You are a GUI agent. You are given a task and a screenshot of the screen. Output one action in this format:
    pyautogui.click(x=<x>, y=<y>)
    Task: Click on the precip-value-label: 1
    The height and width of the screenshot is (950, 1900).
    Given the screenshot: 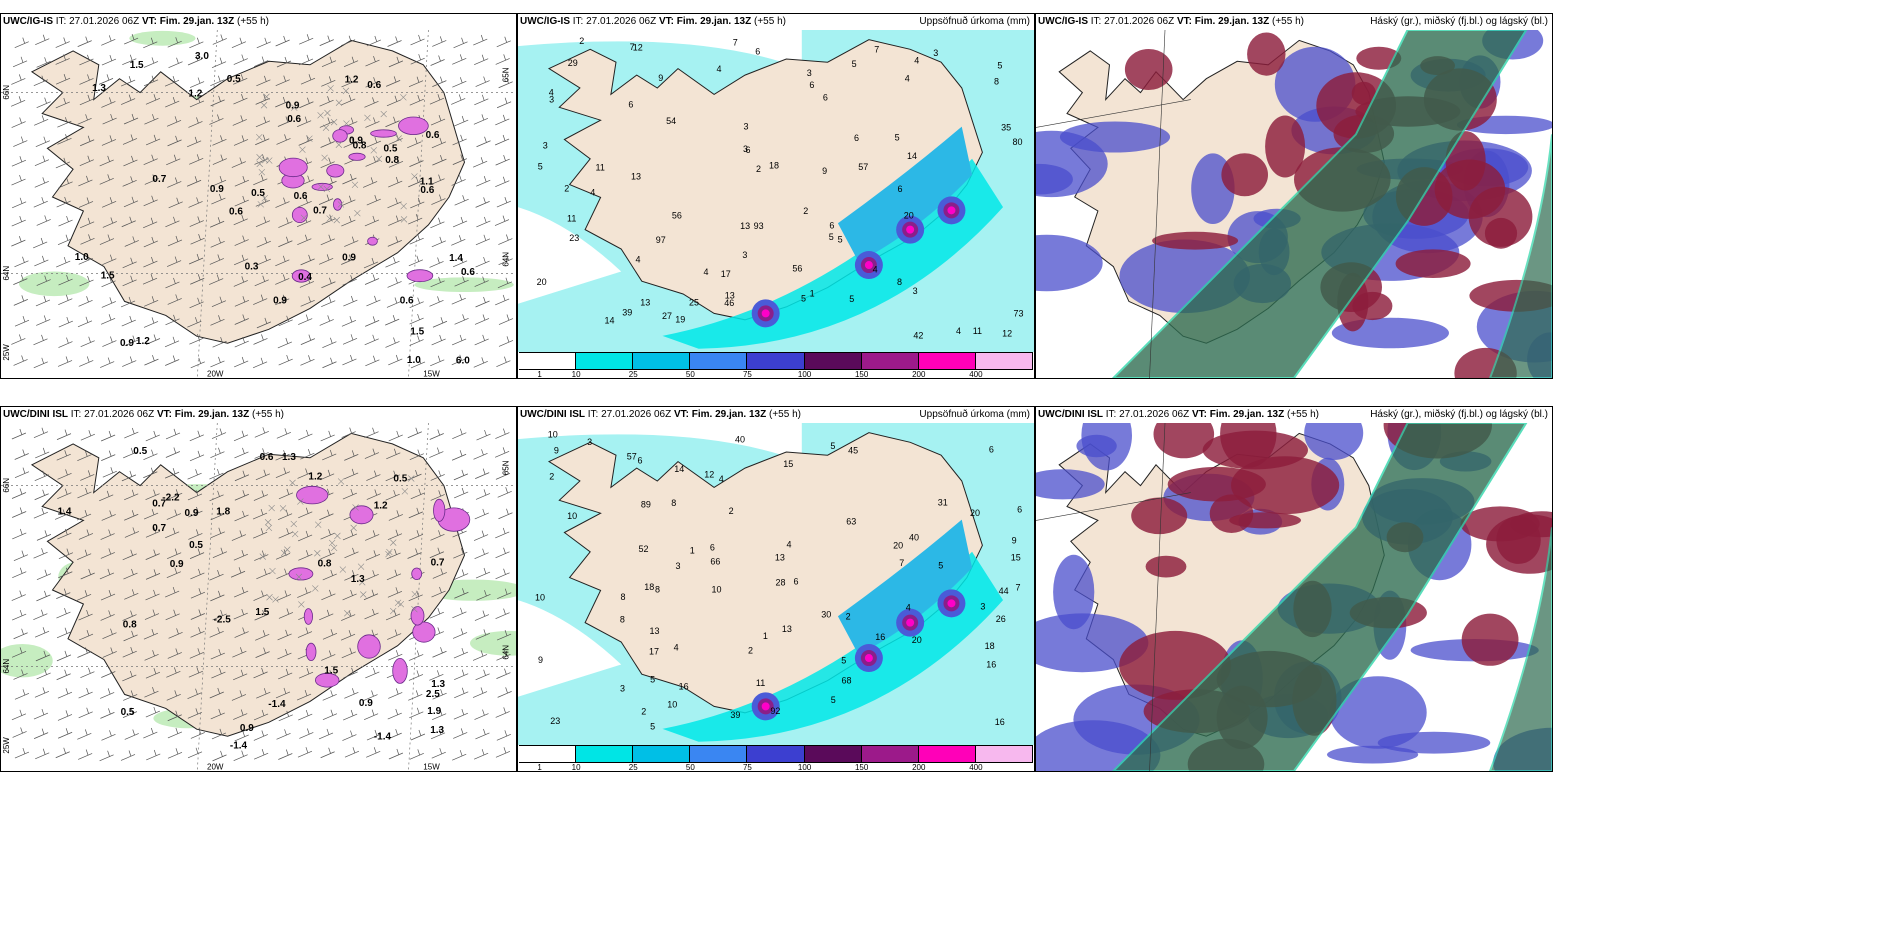 What is the action you would take?
    pyautogui.click(x=812, y=294)
    